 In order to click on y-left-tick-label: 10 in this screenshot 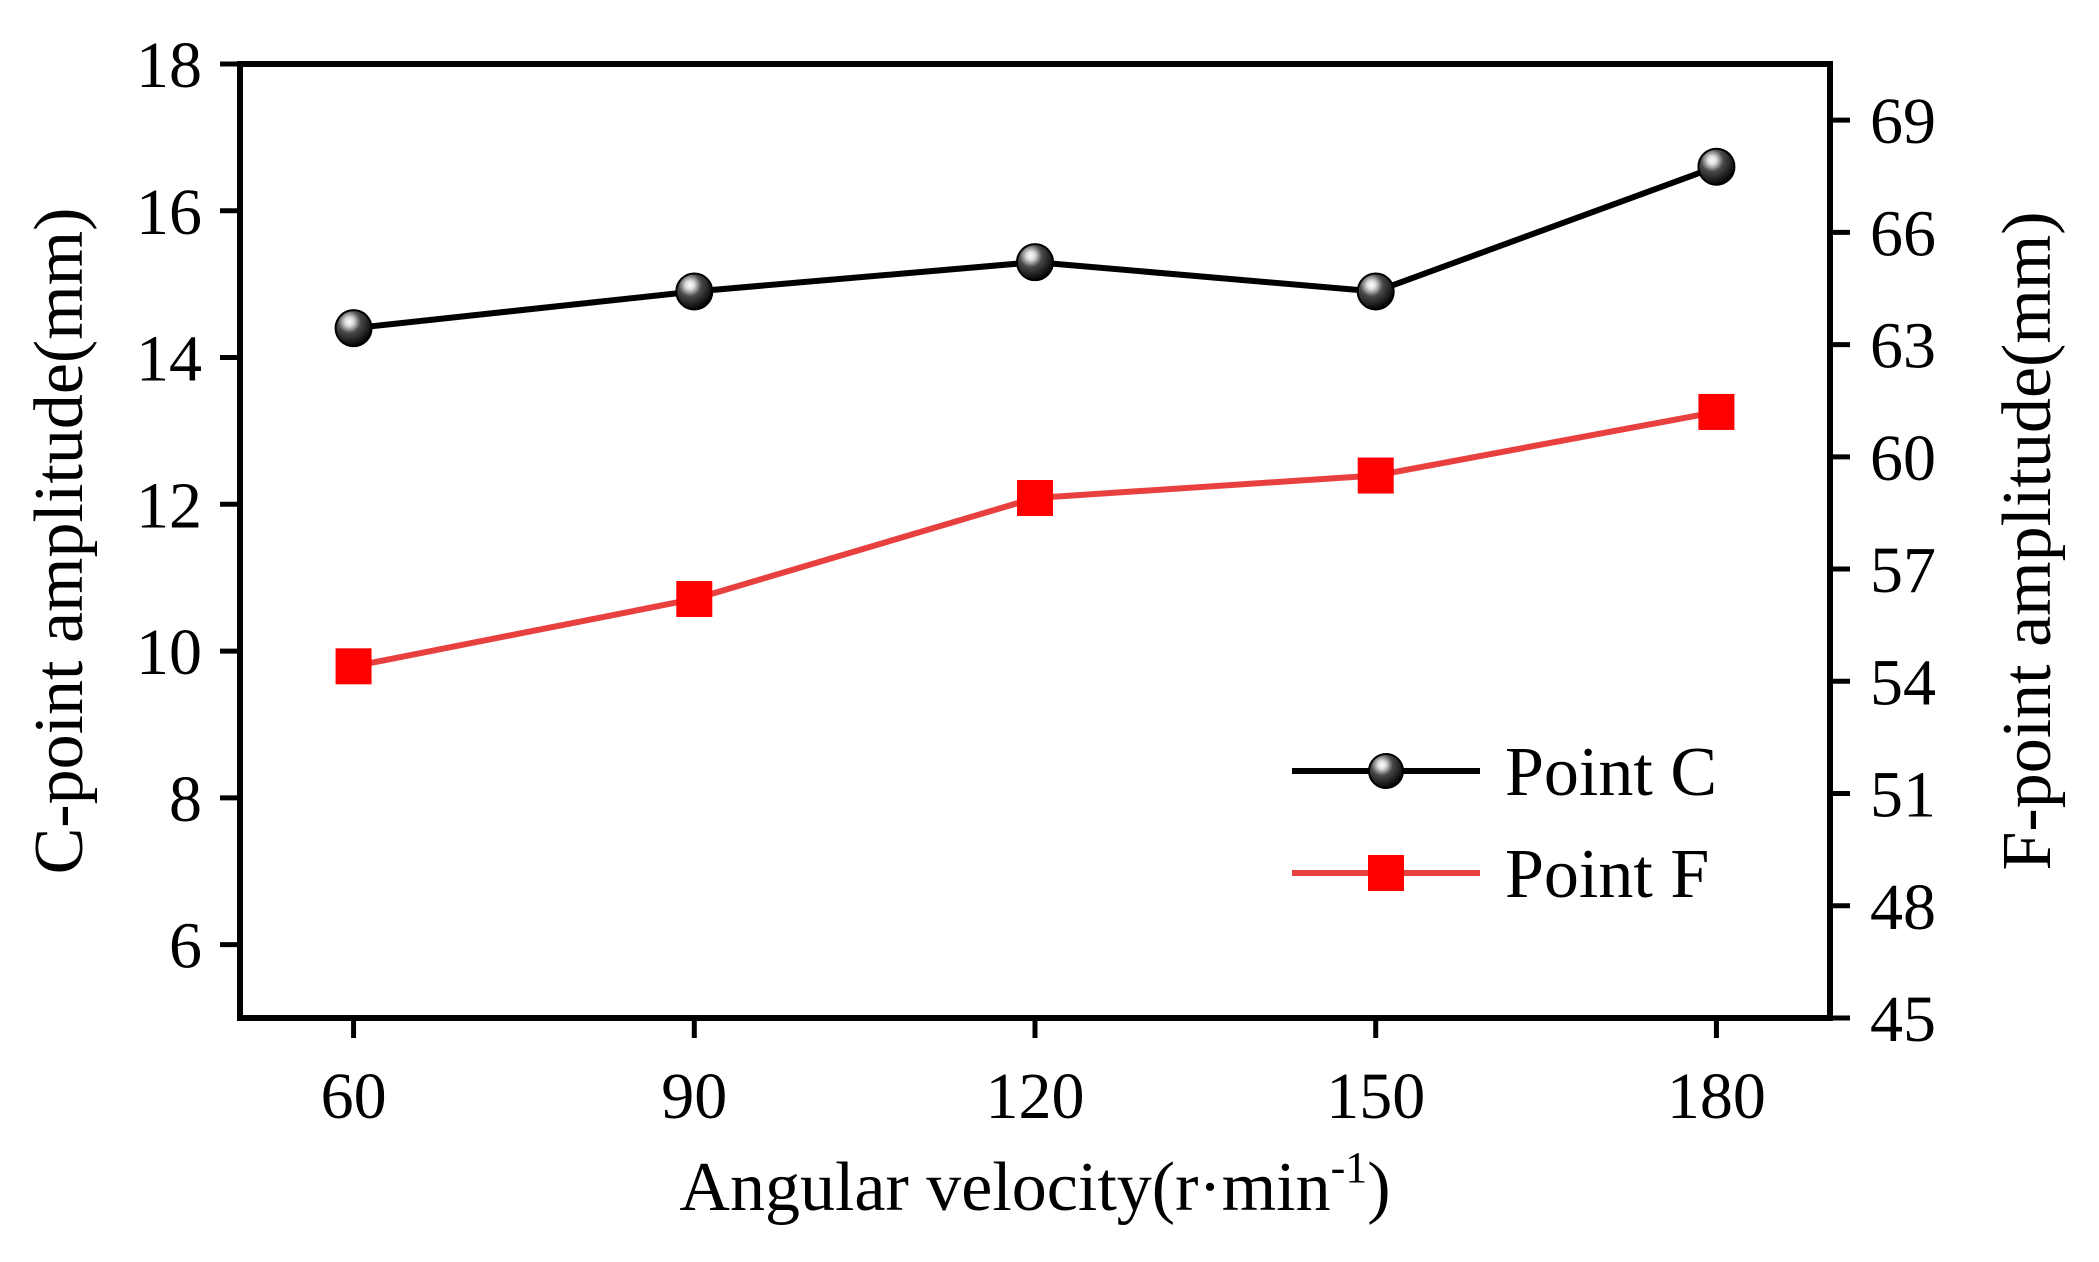, I will do `click(169, 652)`.